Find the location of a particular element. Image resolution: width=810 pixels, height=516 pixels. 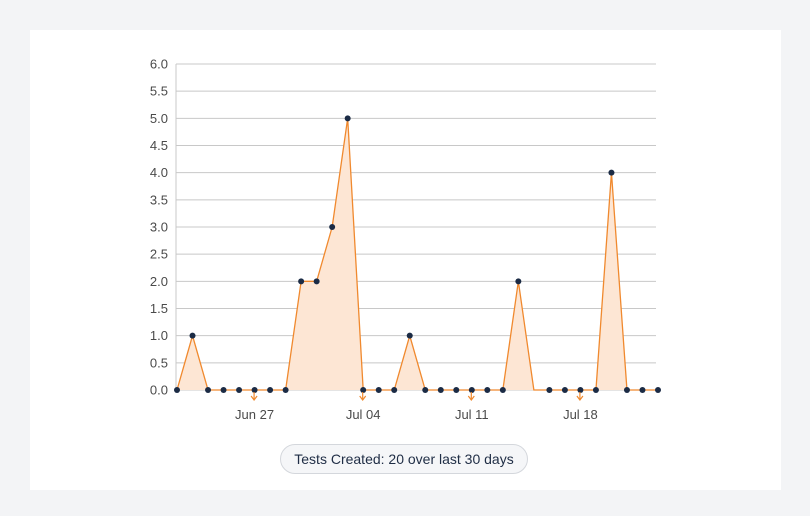

x-axis-labels: Jun 27 Jul 04 Jul 11 Jul 18 is located at coordinates (416, 414).